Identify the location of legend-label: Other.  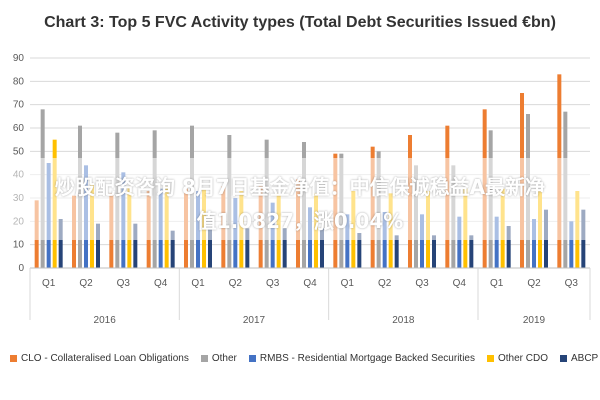
(224, 358).